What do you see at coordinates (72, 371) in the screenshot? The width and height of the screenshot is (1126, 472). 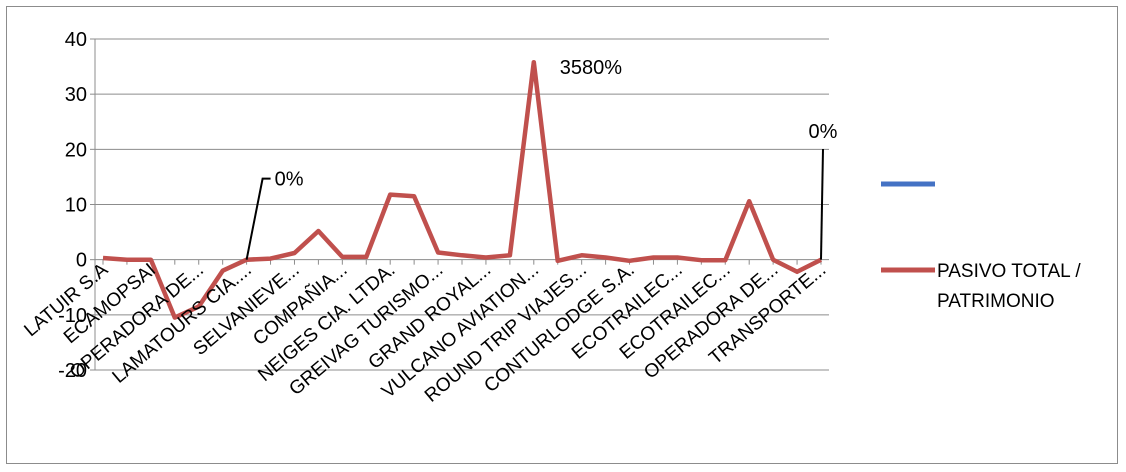 I see `y-tick-label: -20` at bounding box center [72, 371].